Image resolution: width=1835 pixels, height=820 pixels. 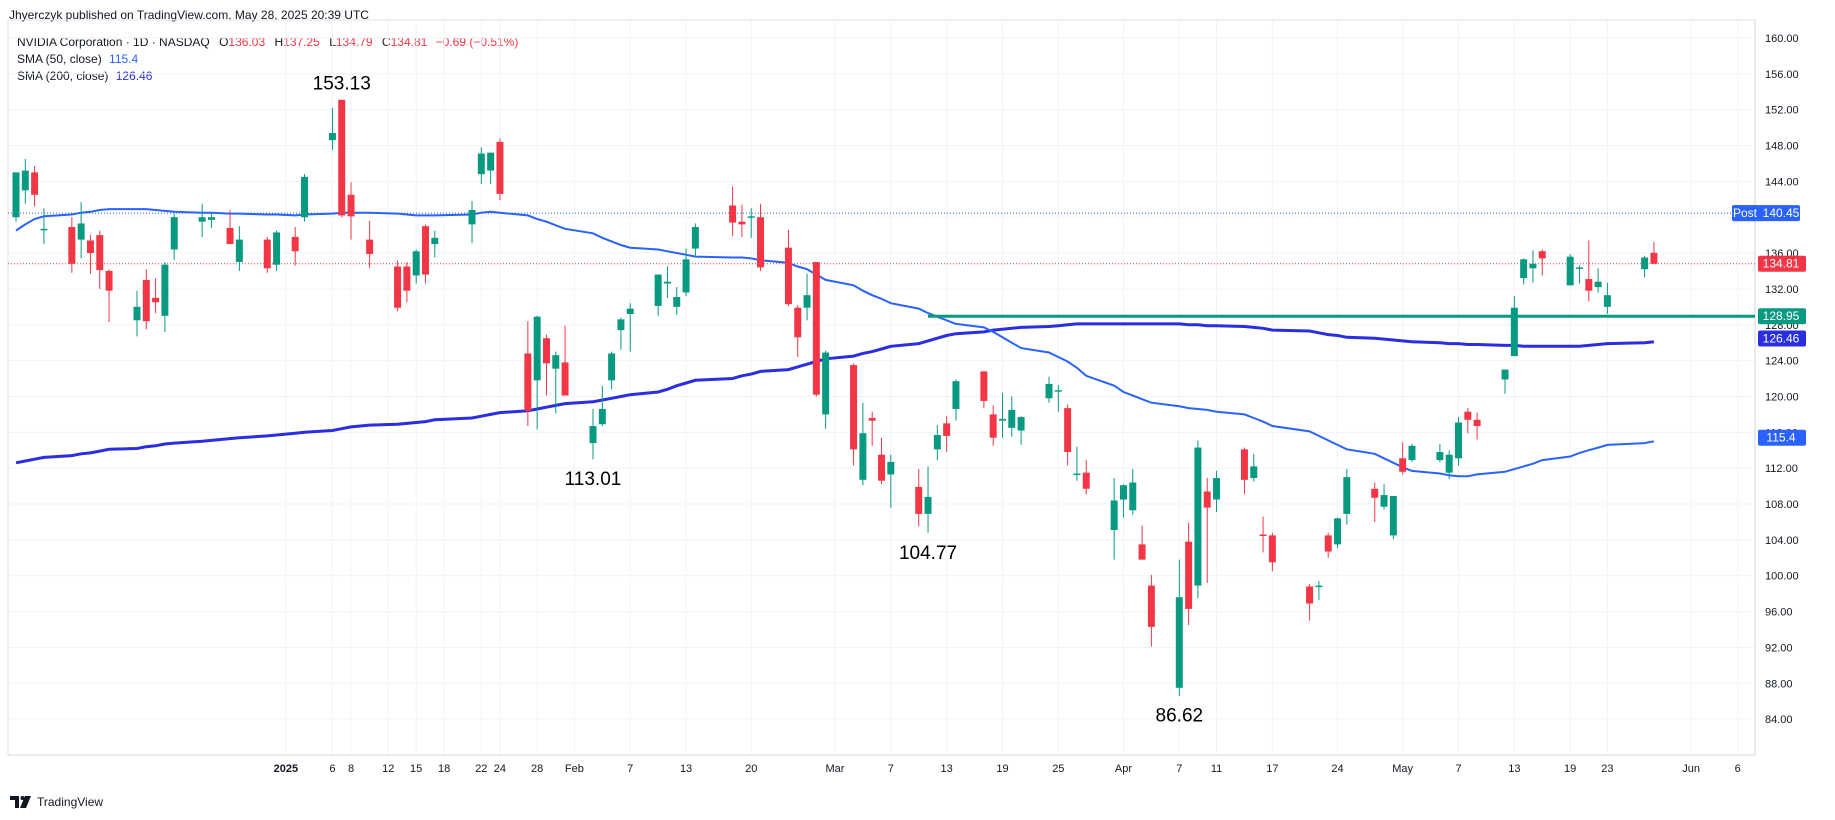 What do you see at coordinates (84, 76) in the screenshot?
I see `legend-sma200: SMA (200, close) 126.46` at bounding box center [84, 76].